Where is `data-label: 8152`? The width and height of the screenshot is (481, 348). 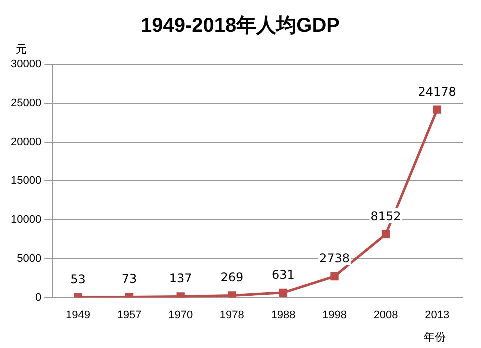
data-label: 8152 is located at coordinates (386, 216).